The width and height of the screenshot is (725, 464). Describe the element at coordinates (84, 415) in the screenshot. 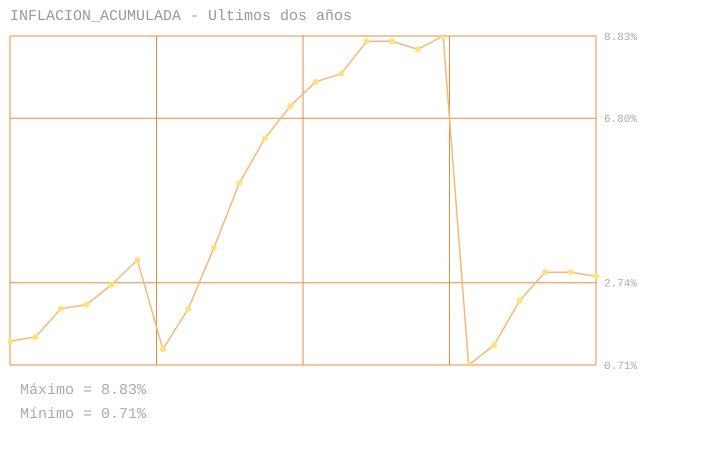

I see `text: Mínimo = 0.71%` at that location.